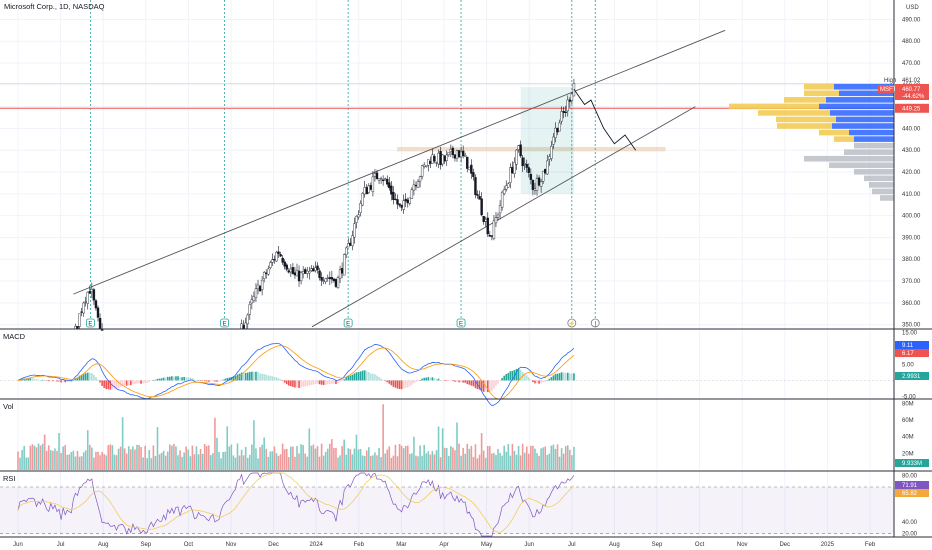 The image size is (932, 550). Describe the element at coordinates (571, 324) in the screenshot. I see `event-icon-label: ⚡` at that location.